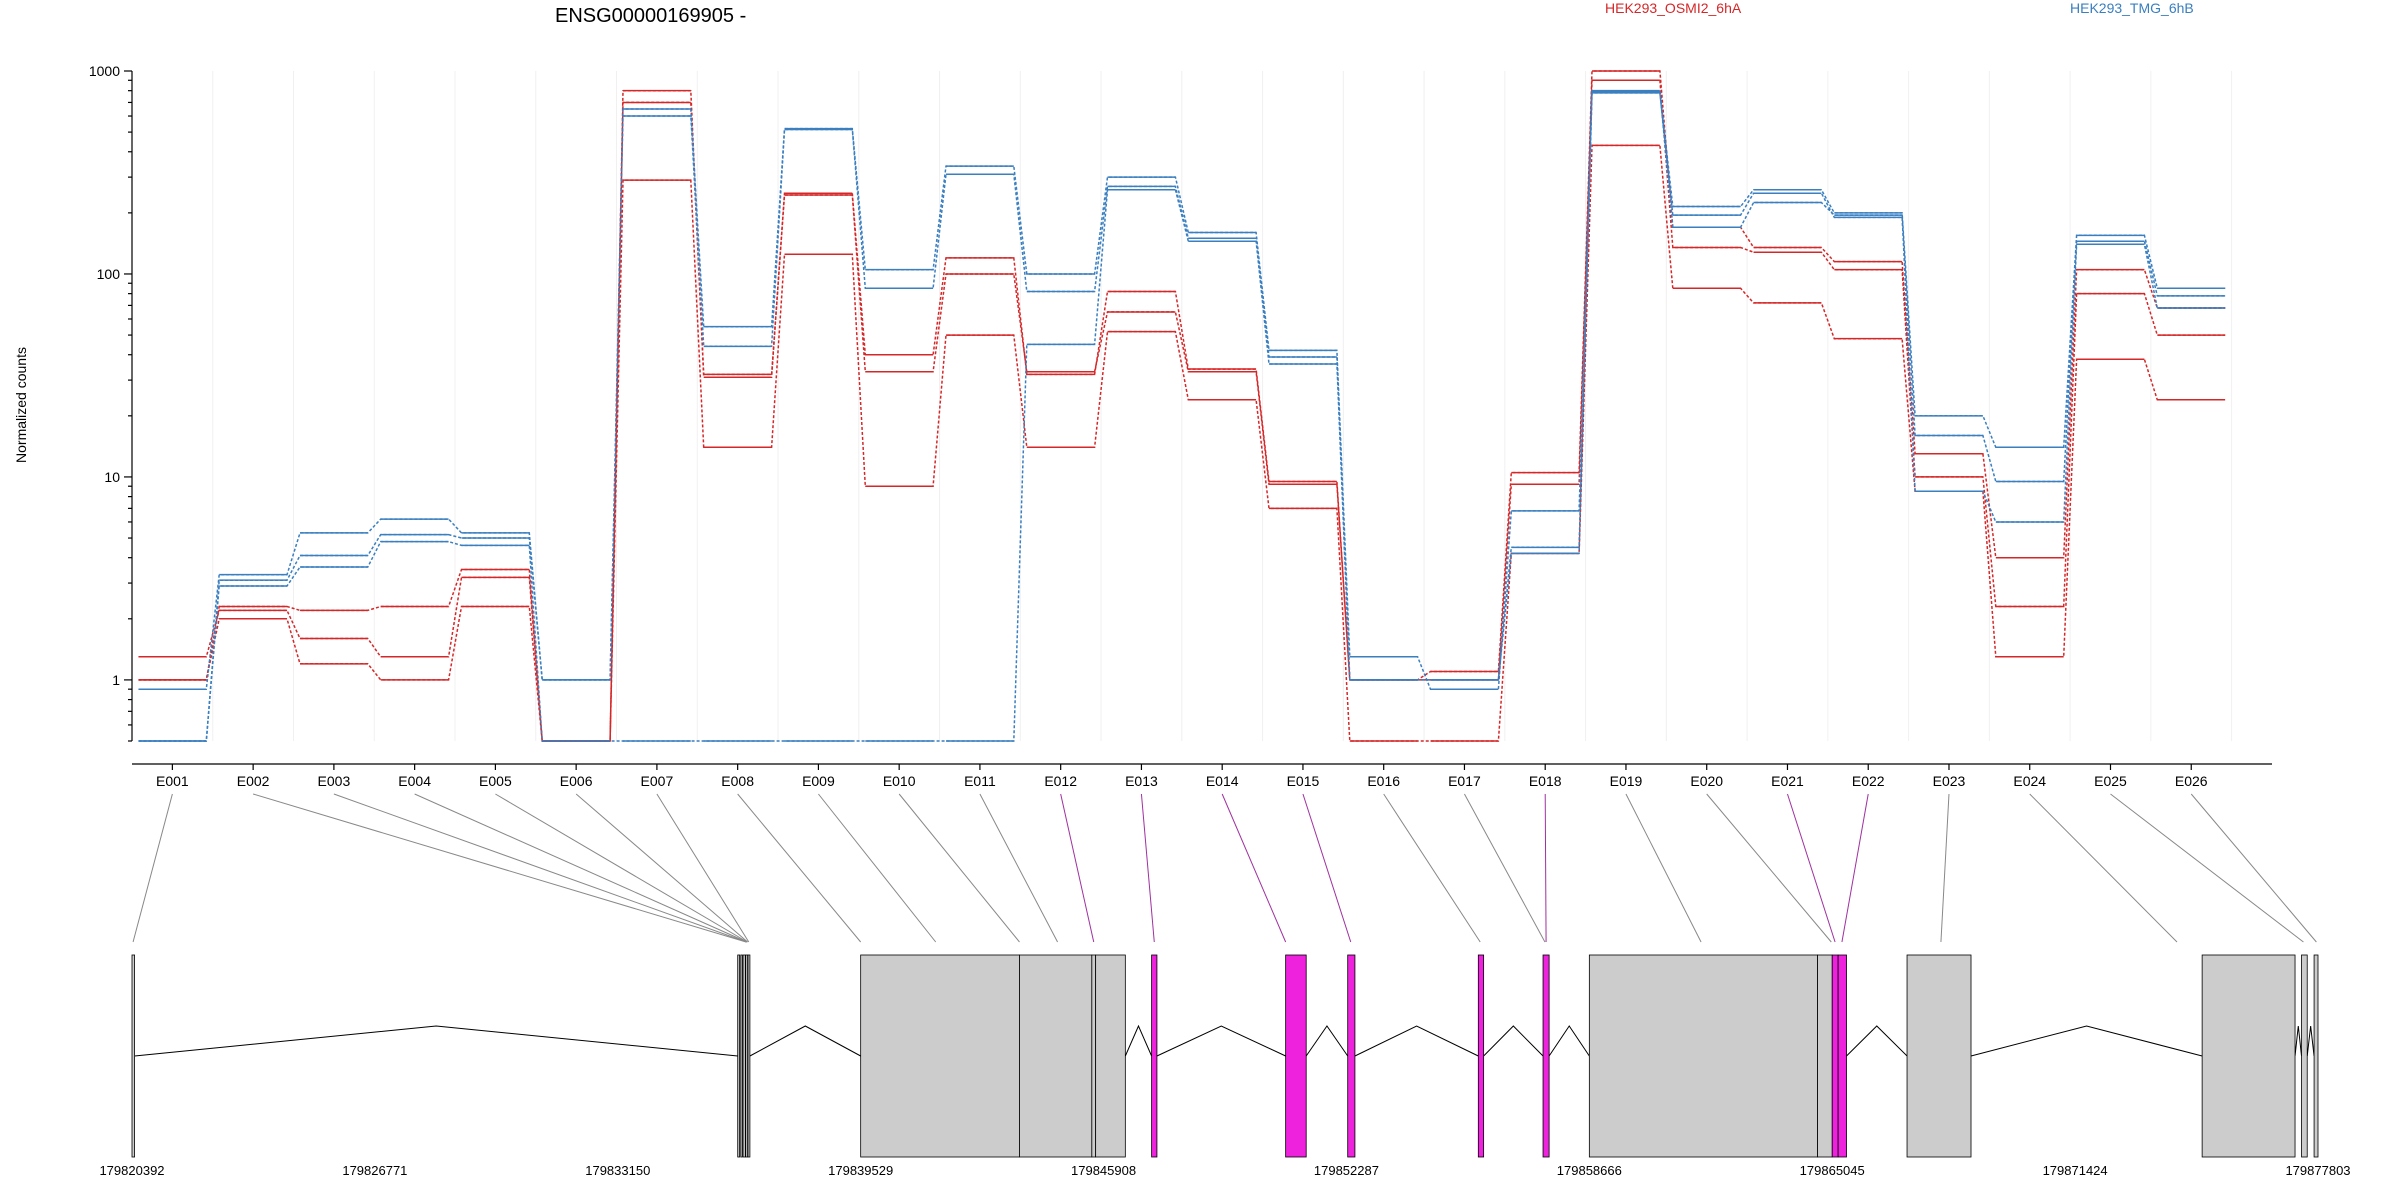 This screenshot has width=2400, height=1200. Describe the element at coordinates (1303, 781) in the screenshot. I see `x-tick-label: E015` at that location.